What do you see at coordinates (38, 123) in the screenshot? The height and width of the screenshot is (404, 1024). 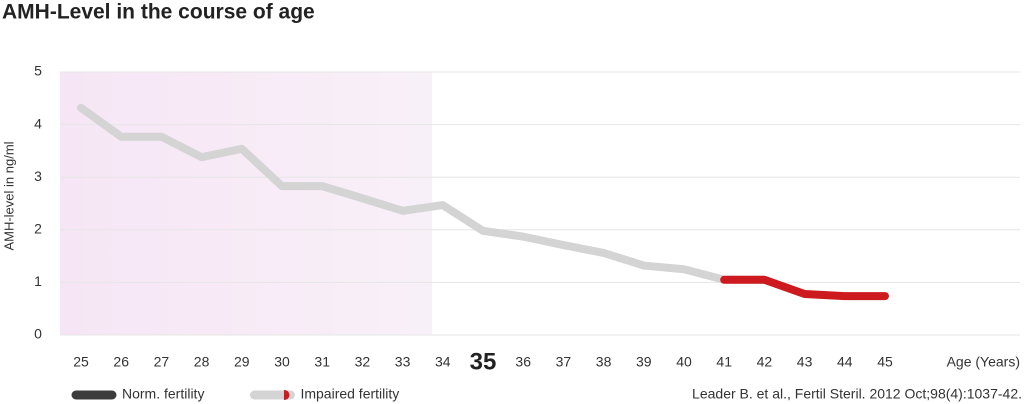 I see `y-tick-label: 4` at bounding box center [38, 123].